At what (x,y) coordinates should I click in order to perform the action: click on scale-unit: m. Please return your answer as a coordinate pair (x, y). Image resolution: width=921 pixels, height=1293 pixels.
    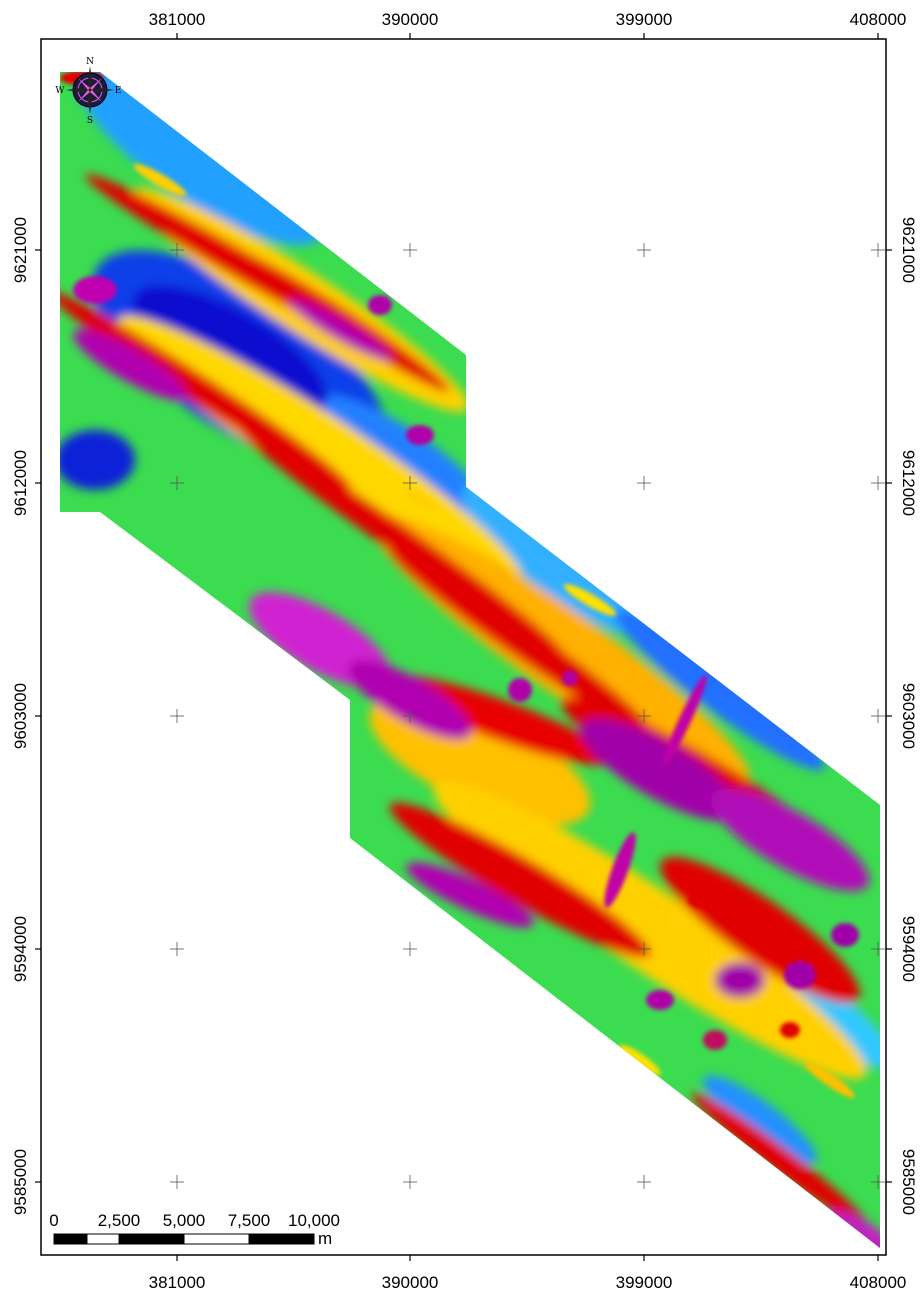
    Looking at the image, I should click on (325, 1238).